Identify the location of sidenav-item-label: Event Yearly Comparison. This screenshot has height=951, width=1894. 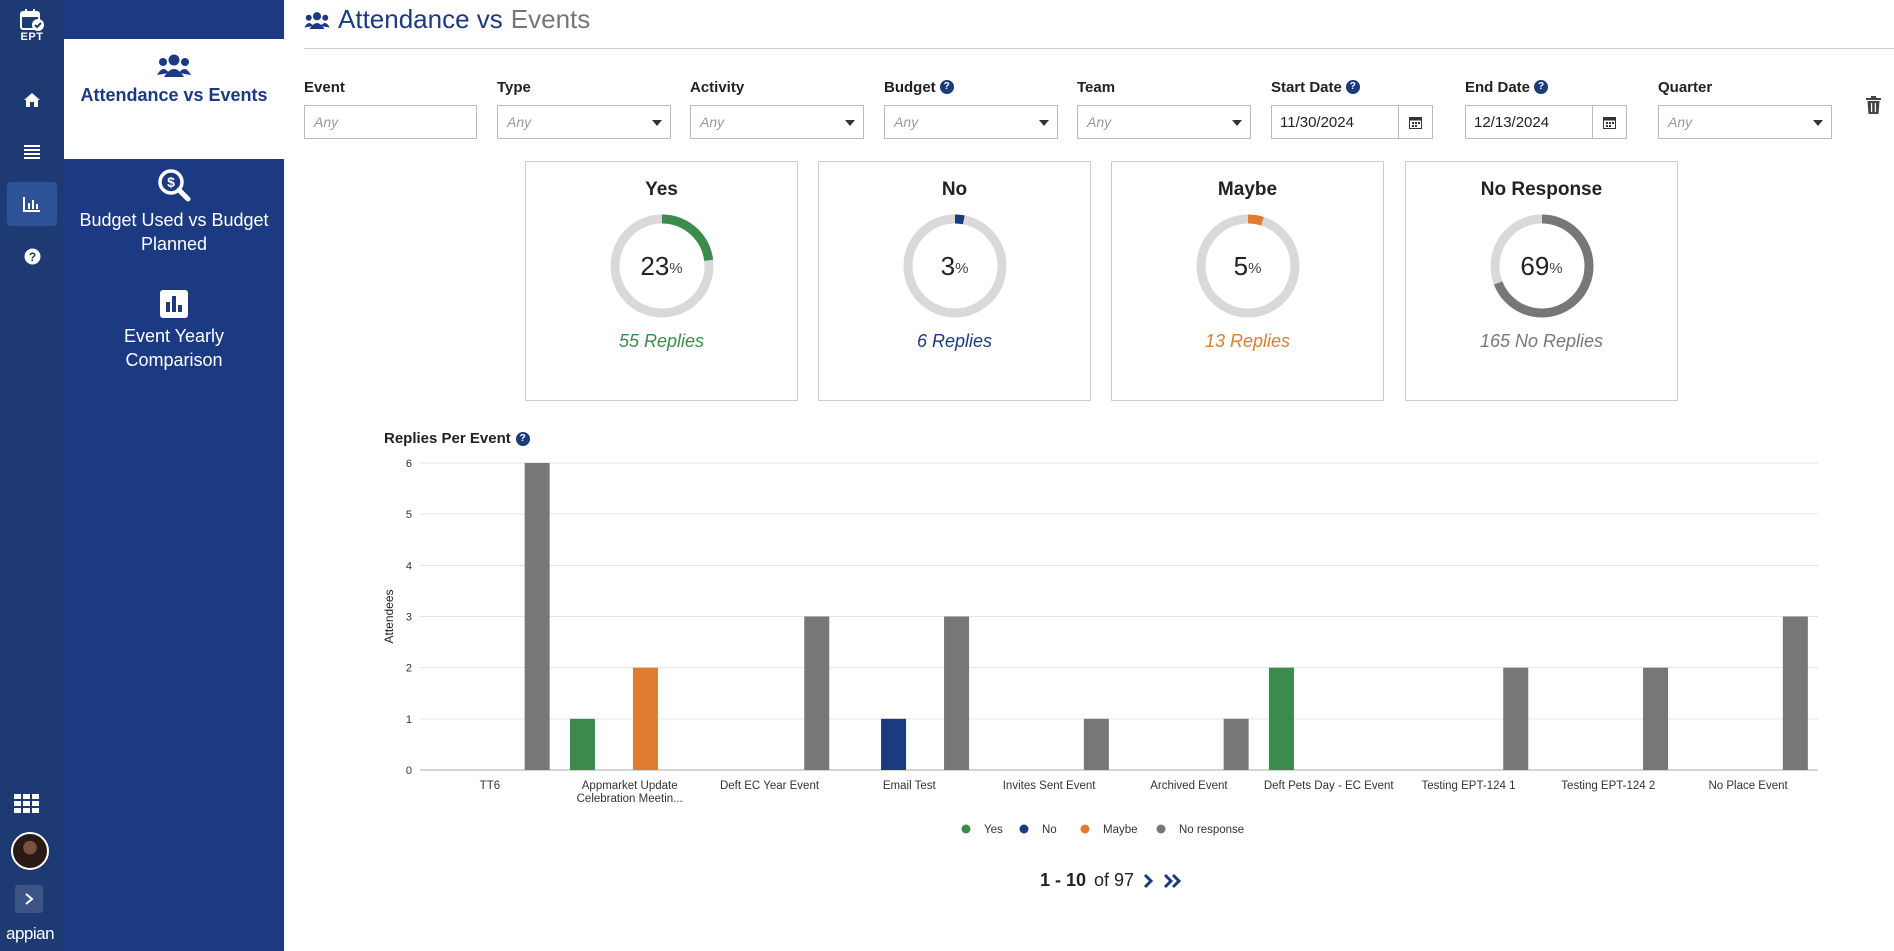
(174, 348).